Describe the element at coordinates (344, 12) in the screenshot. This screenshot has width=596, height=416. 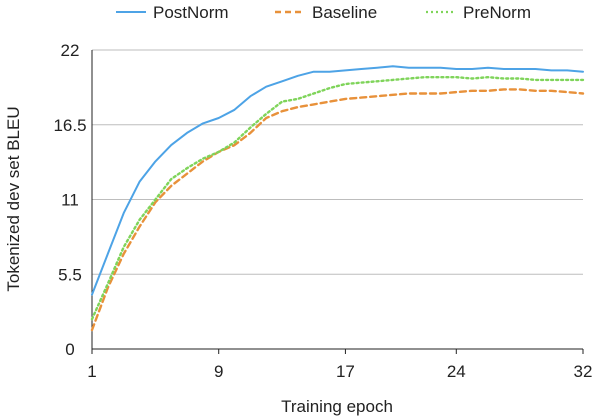
I see `legend-label-baseline: Baseline` at that location.